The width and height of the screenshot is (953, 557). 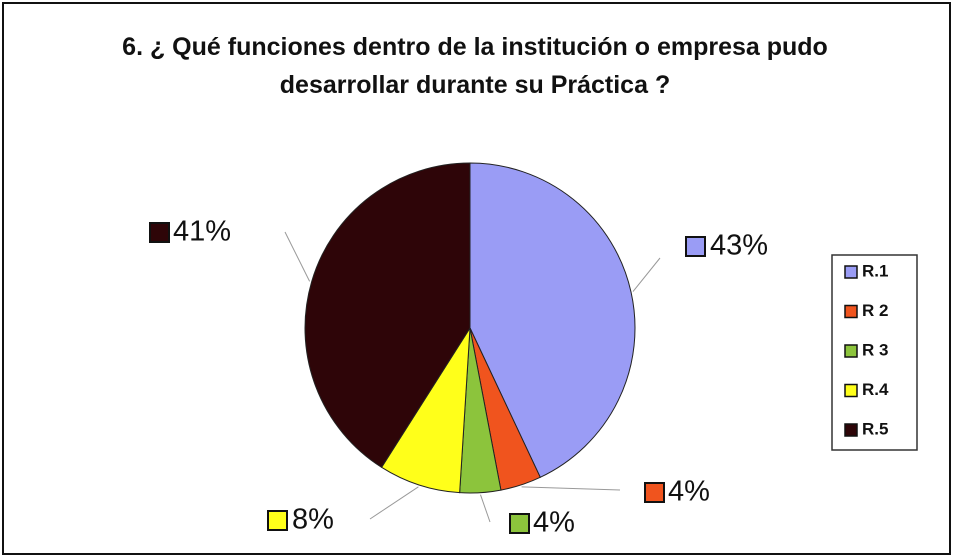 What do you see at coordinates (875, 428) in the screenshot?
I see `legend-label: R.5` at bounding box center [875, 428].